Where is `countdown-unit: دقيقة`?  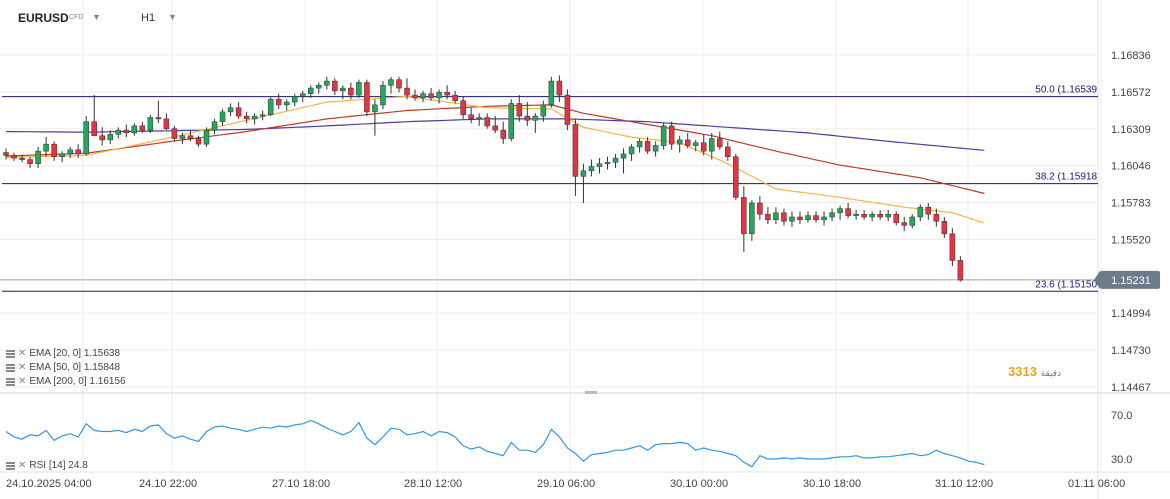
countdown-unit: دقيقة is located at coordinates (1050, 373).